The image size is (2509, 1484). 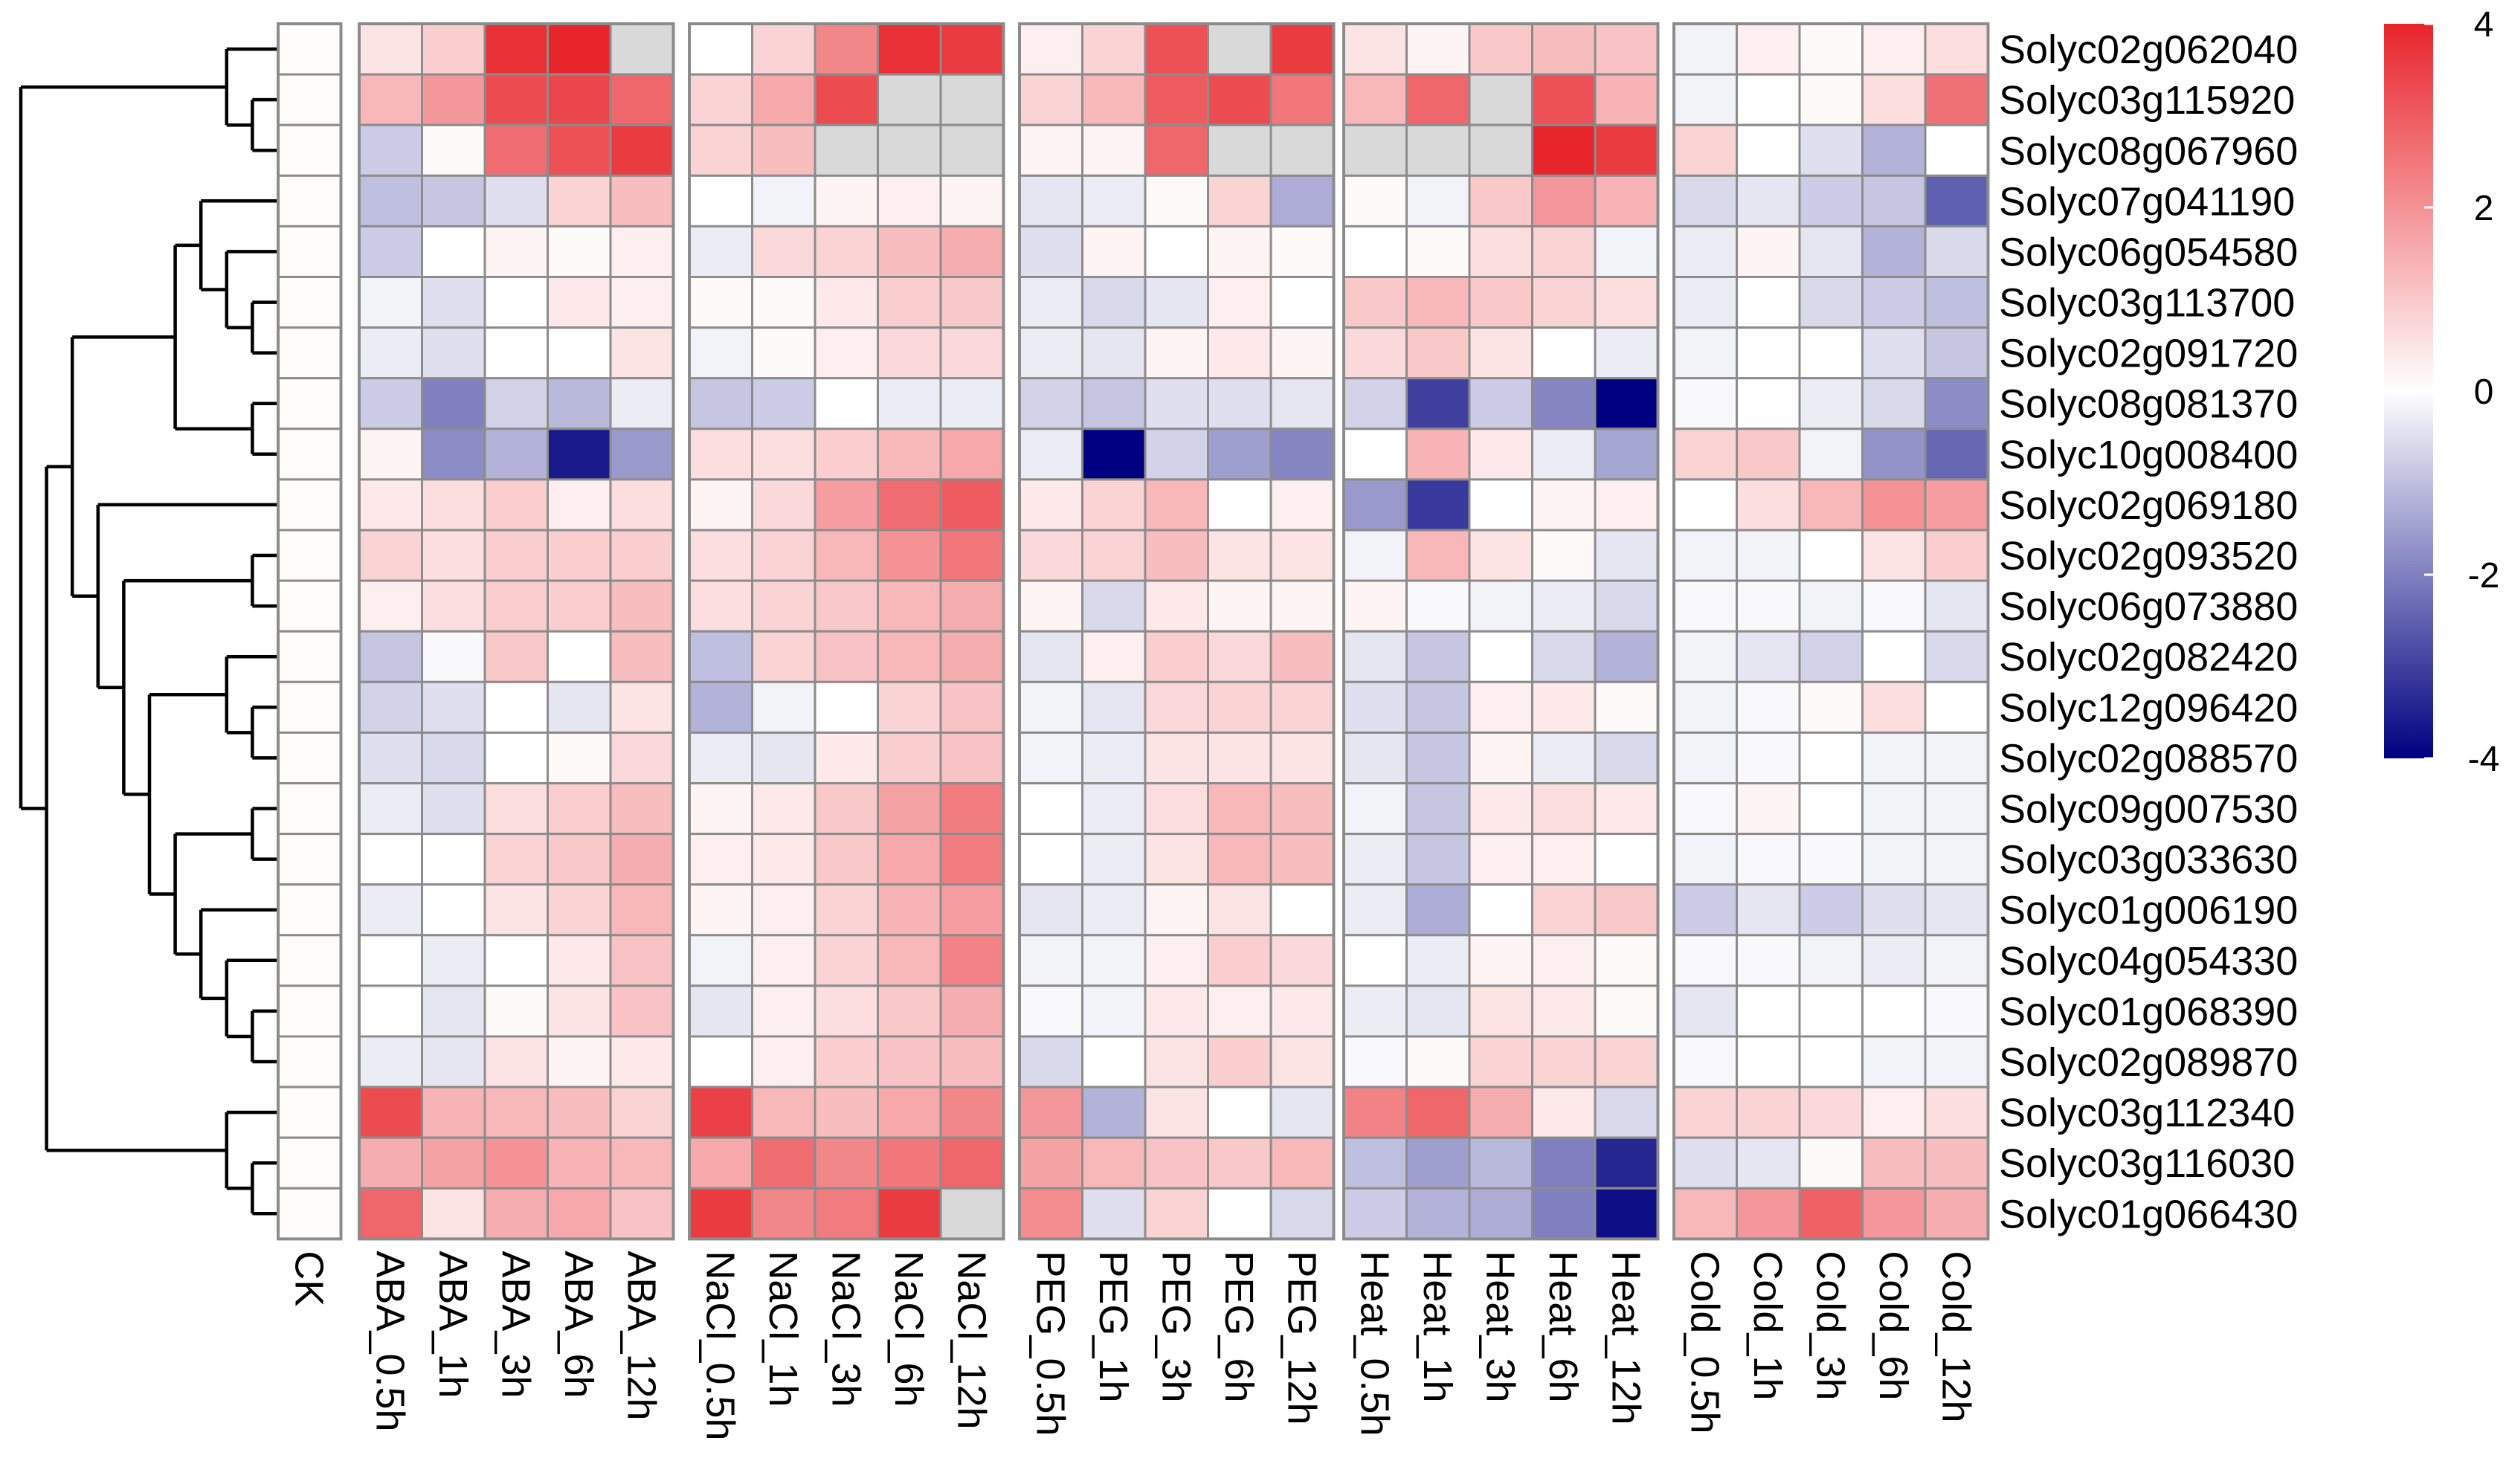 What do you see at coordinates (1375, 1343) in the screenshot?
I see `column-label: Heat_0.5h` at bounding box center [1375, 1343].